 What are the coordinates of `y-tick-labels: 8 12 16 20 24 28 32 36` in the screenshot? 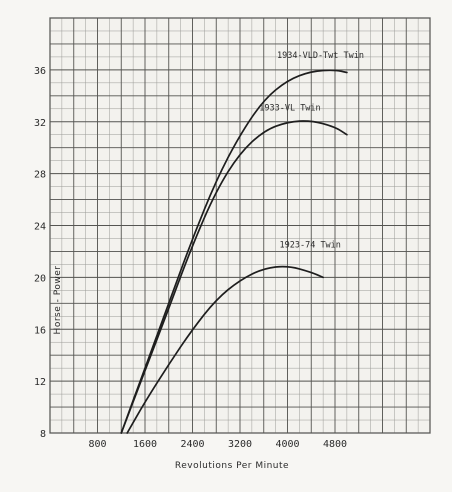 It's located at (40, 253).